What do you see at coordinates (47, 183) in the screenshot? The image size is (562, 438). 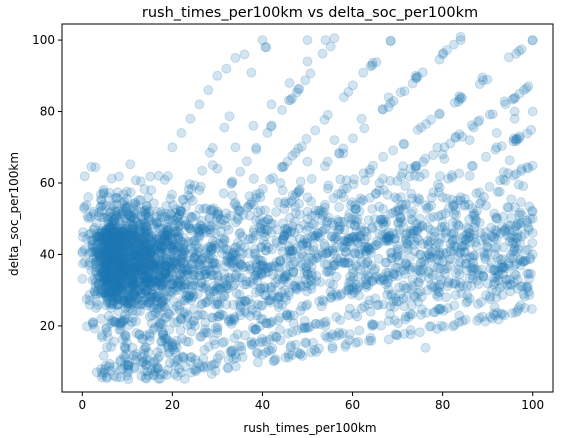 I see `y-tick-label: 60` at bounding box center [47, 183].